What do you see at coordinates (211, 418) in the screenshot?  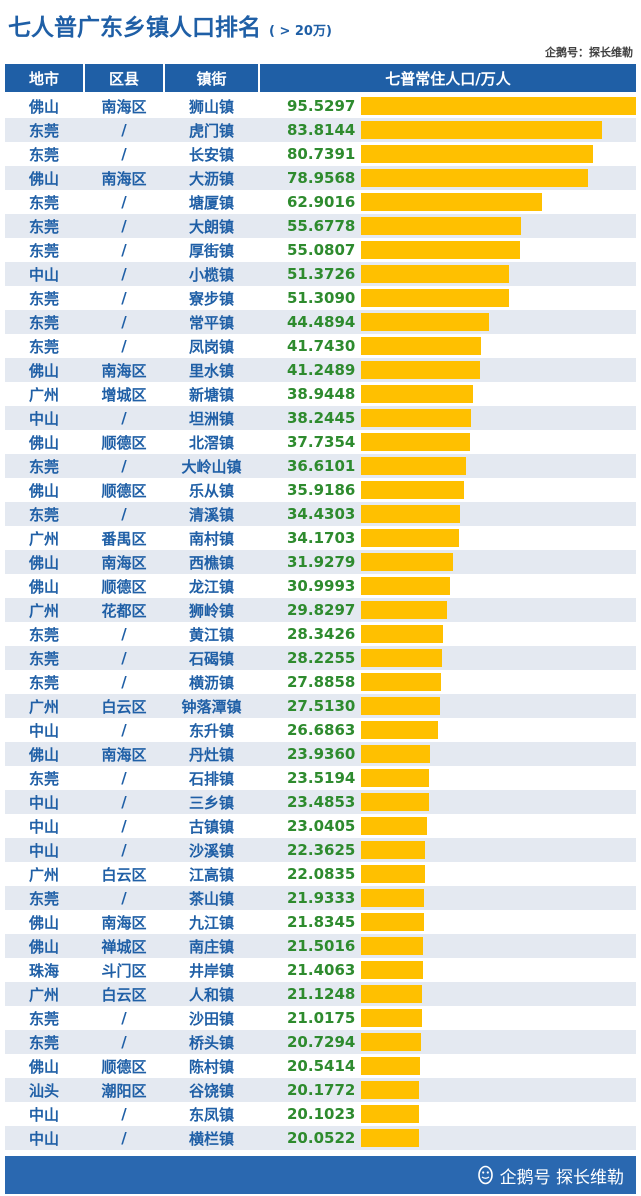 I see `town-cell: 坦洲镇` at bounding box center [211, 418].